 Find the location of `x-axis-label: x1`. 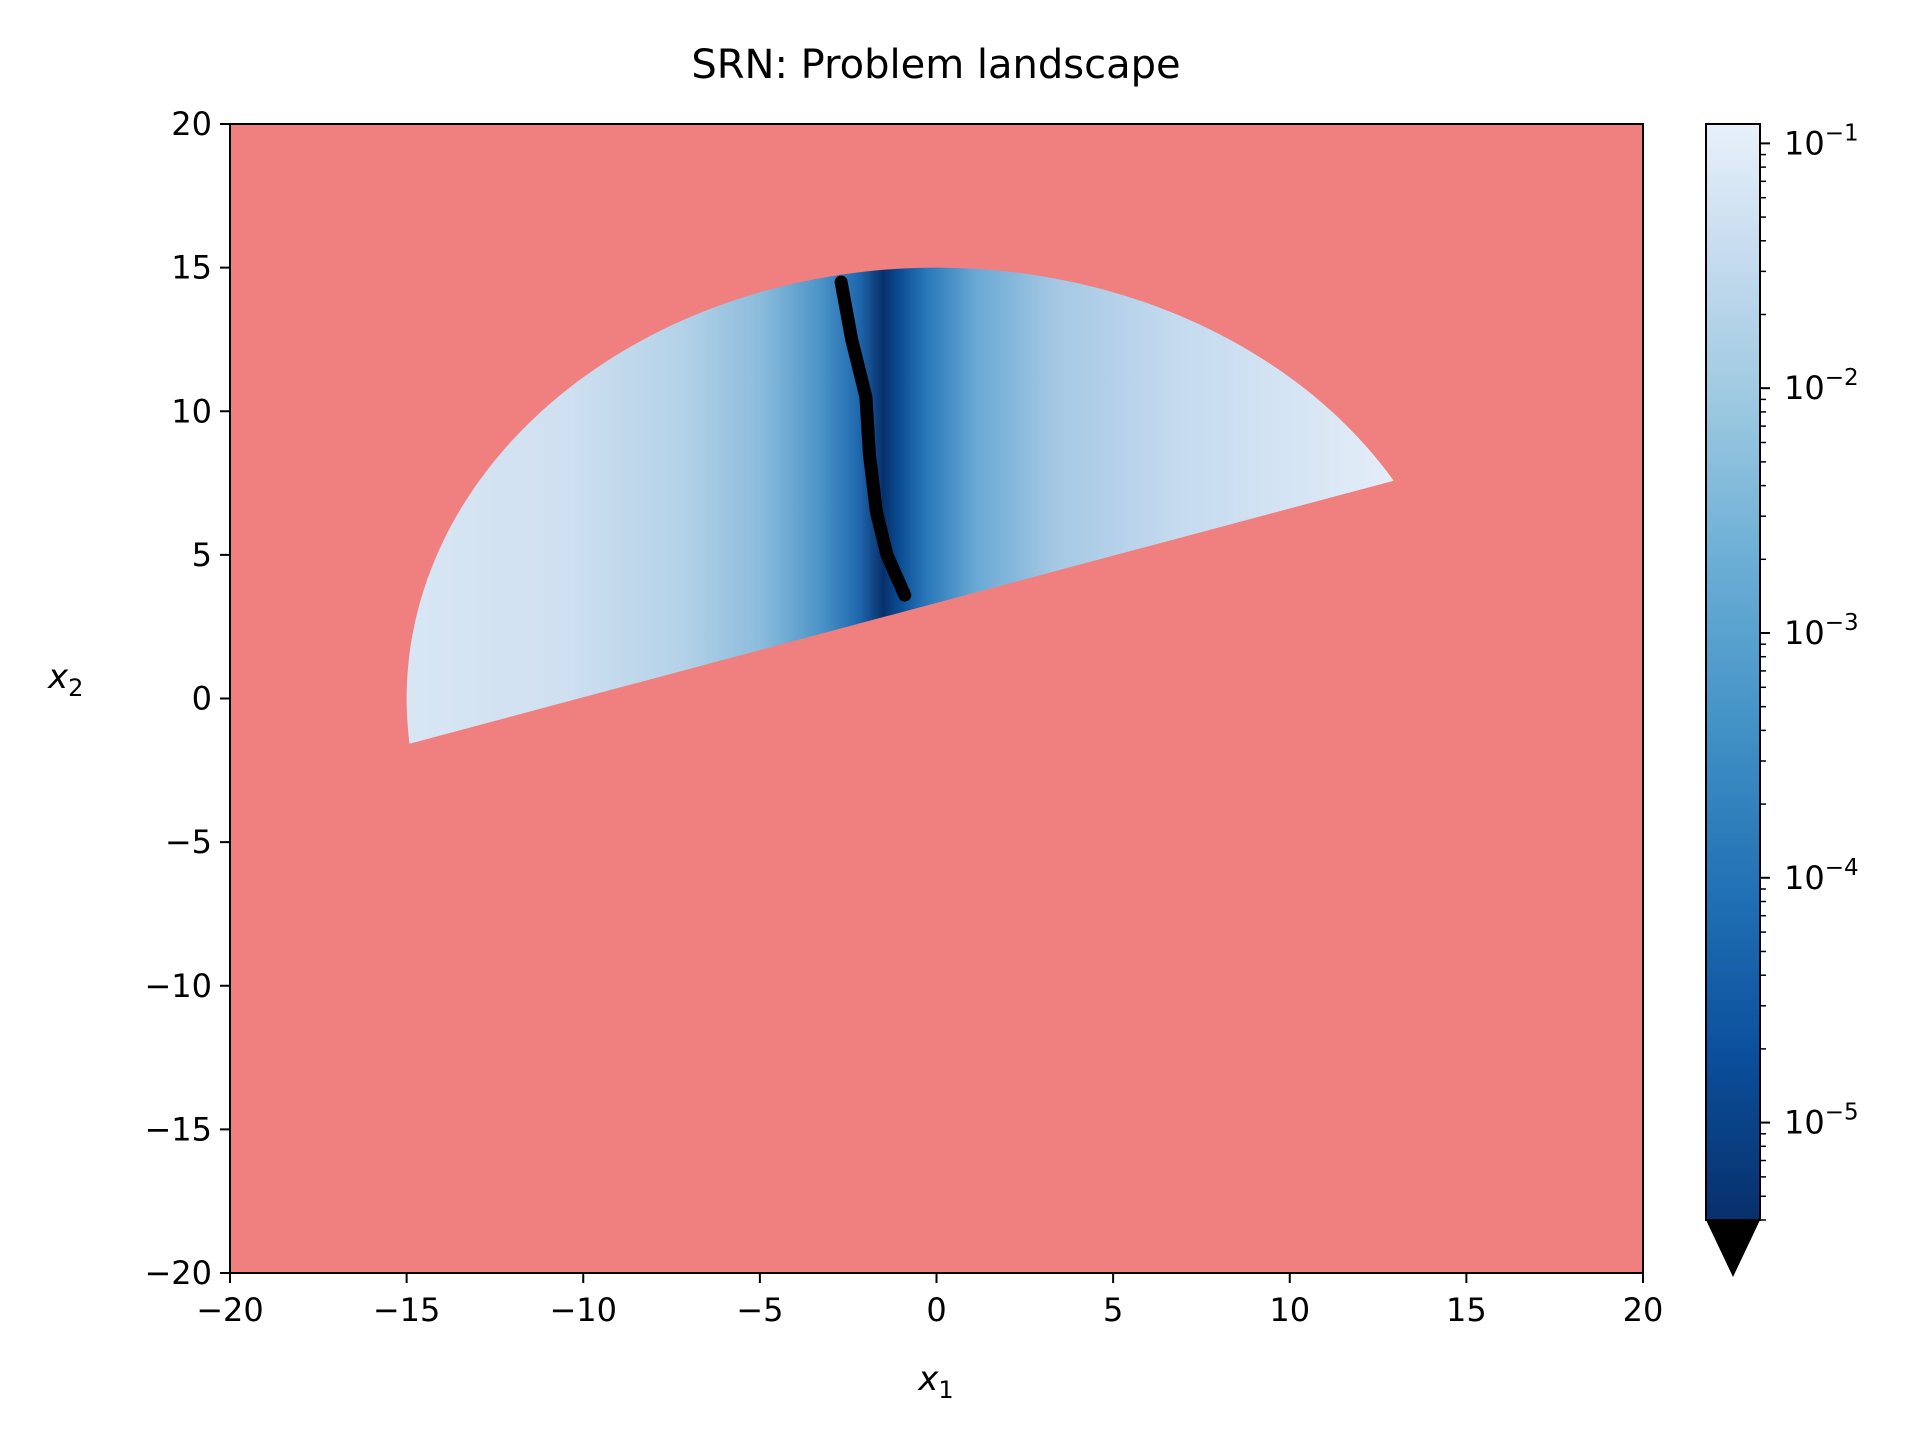

x-axis-label: x1 is located at coordinates (935, 1381).